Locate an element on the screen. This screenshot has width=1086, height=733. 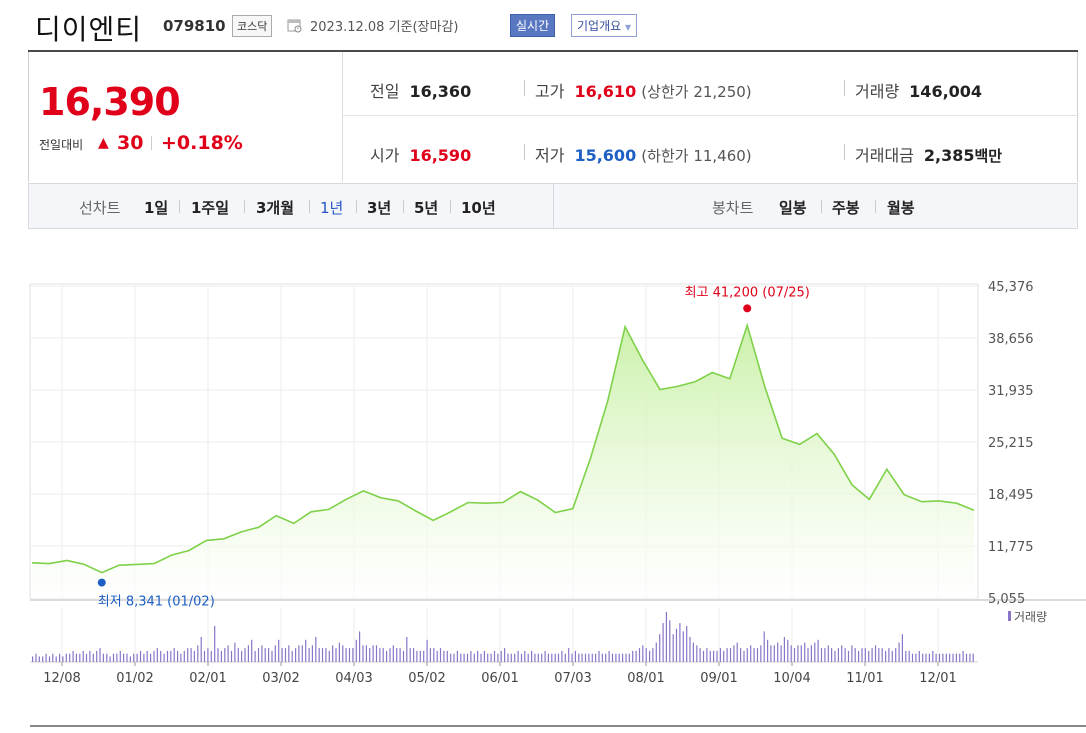
period-1y: 1년 is located at coordinates (332, 208).